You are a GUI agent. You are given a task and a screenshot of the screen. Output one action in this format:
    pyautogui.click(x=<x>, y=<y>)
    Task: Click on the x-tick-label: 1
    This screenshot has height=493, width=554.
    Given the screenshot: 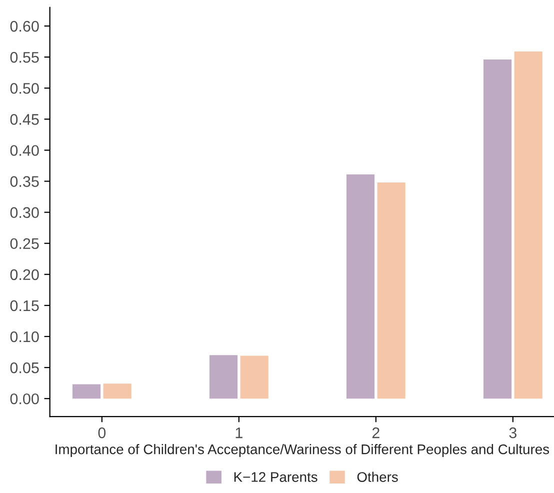 What is the action you would take?
    pyautogui.click(x=239, y=433)
    